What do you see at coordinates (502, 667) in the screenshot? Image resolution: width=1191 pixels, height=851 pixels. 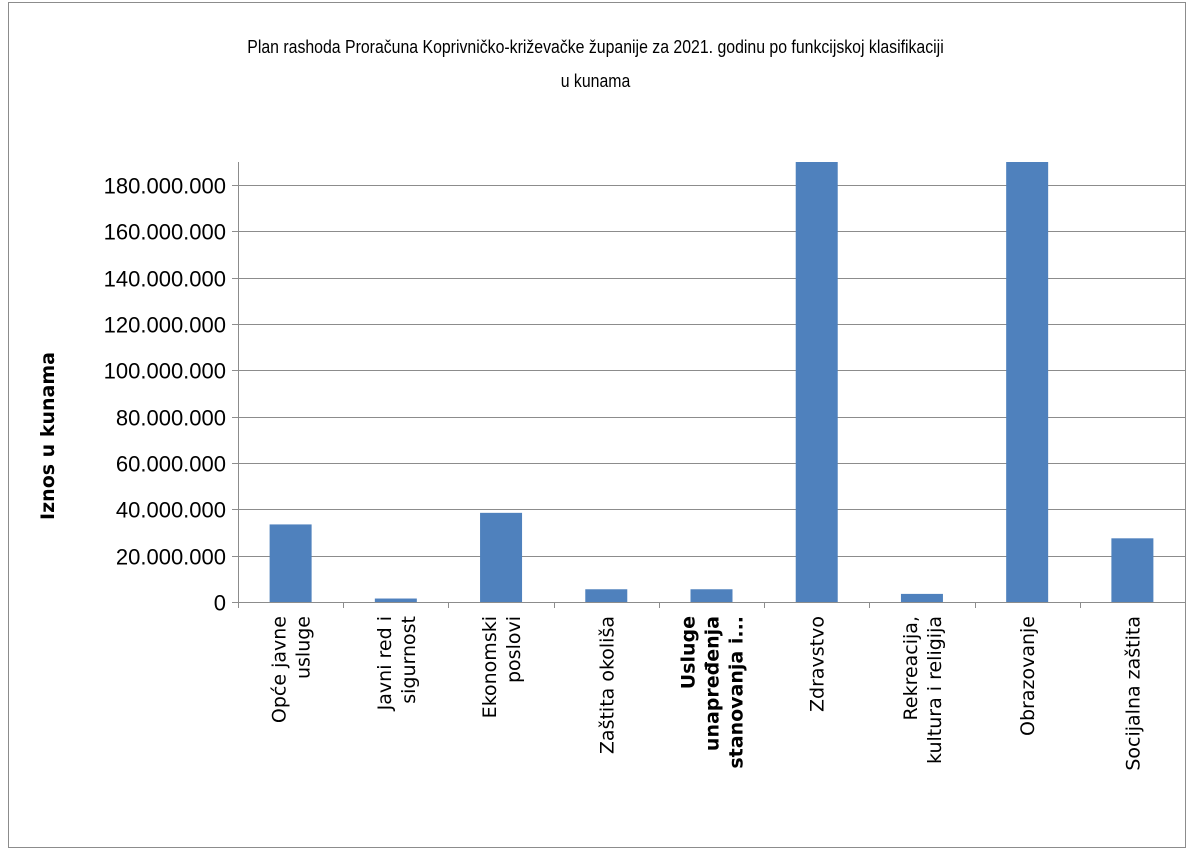 I see `category-label: Ekonomski poslovi` at bounding box center [502, 667].